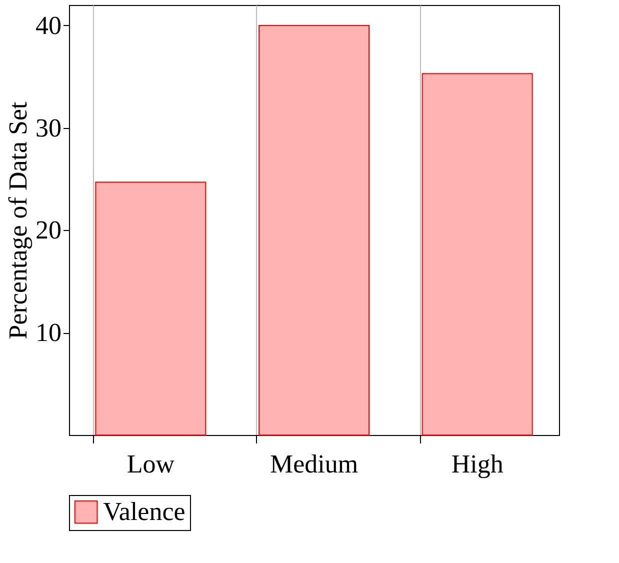  What do you see at coordinates (49, 230) in the screenshot?
I see `y-tick-label: 20` at bounding box center [49, 230].